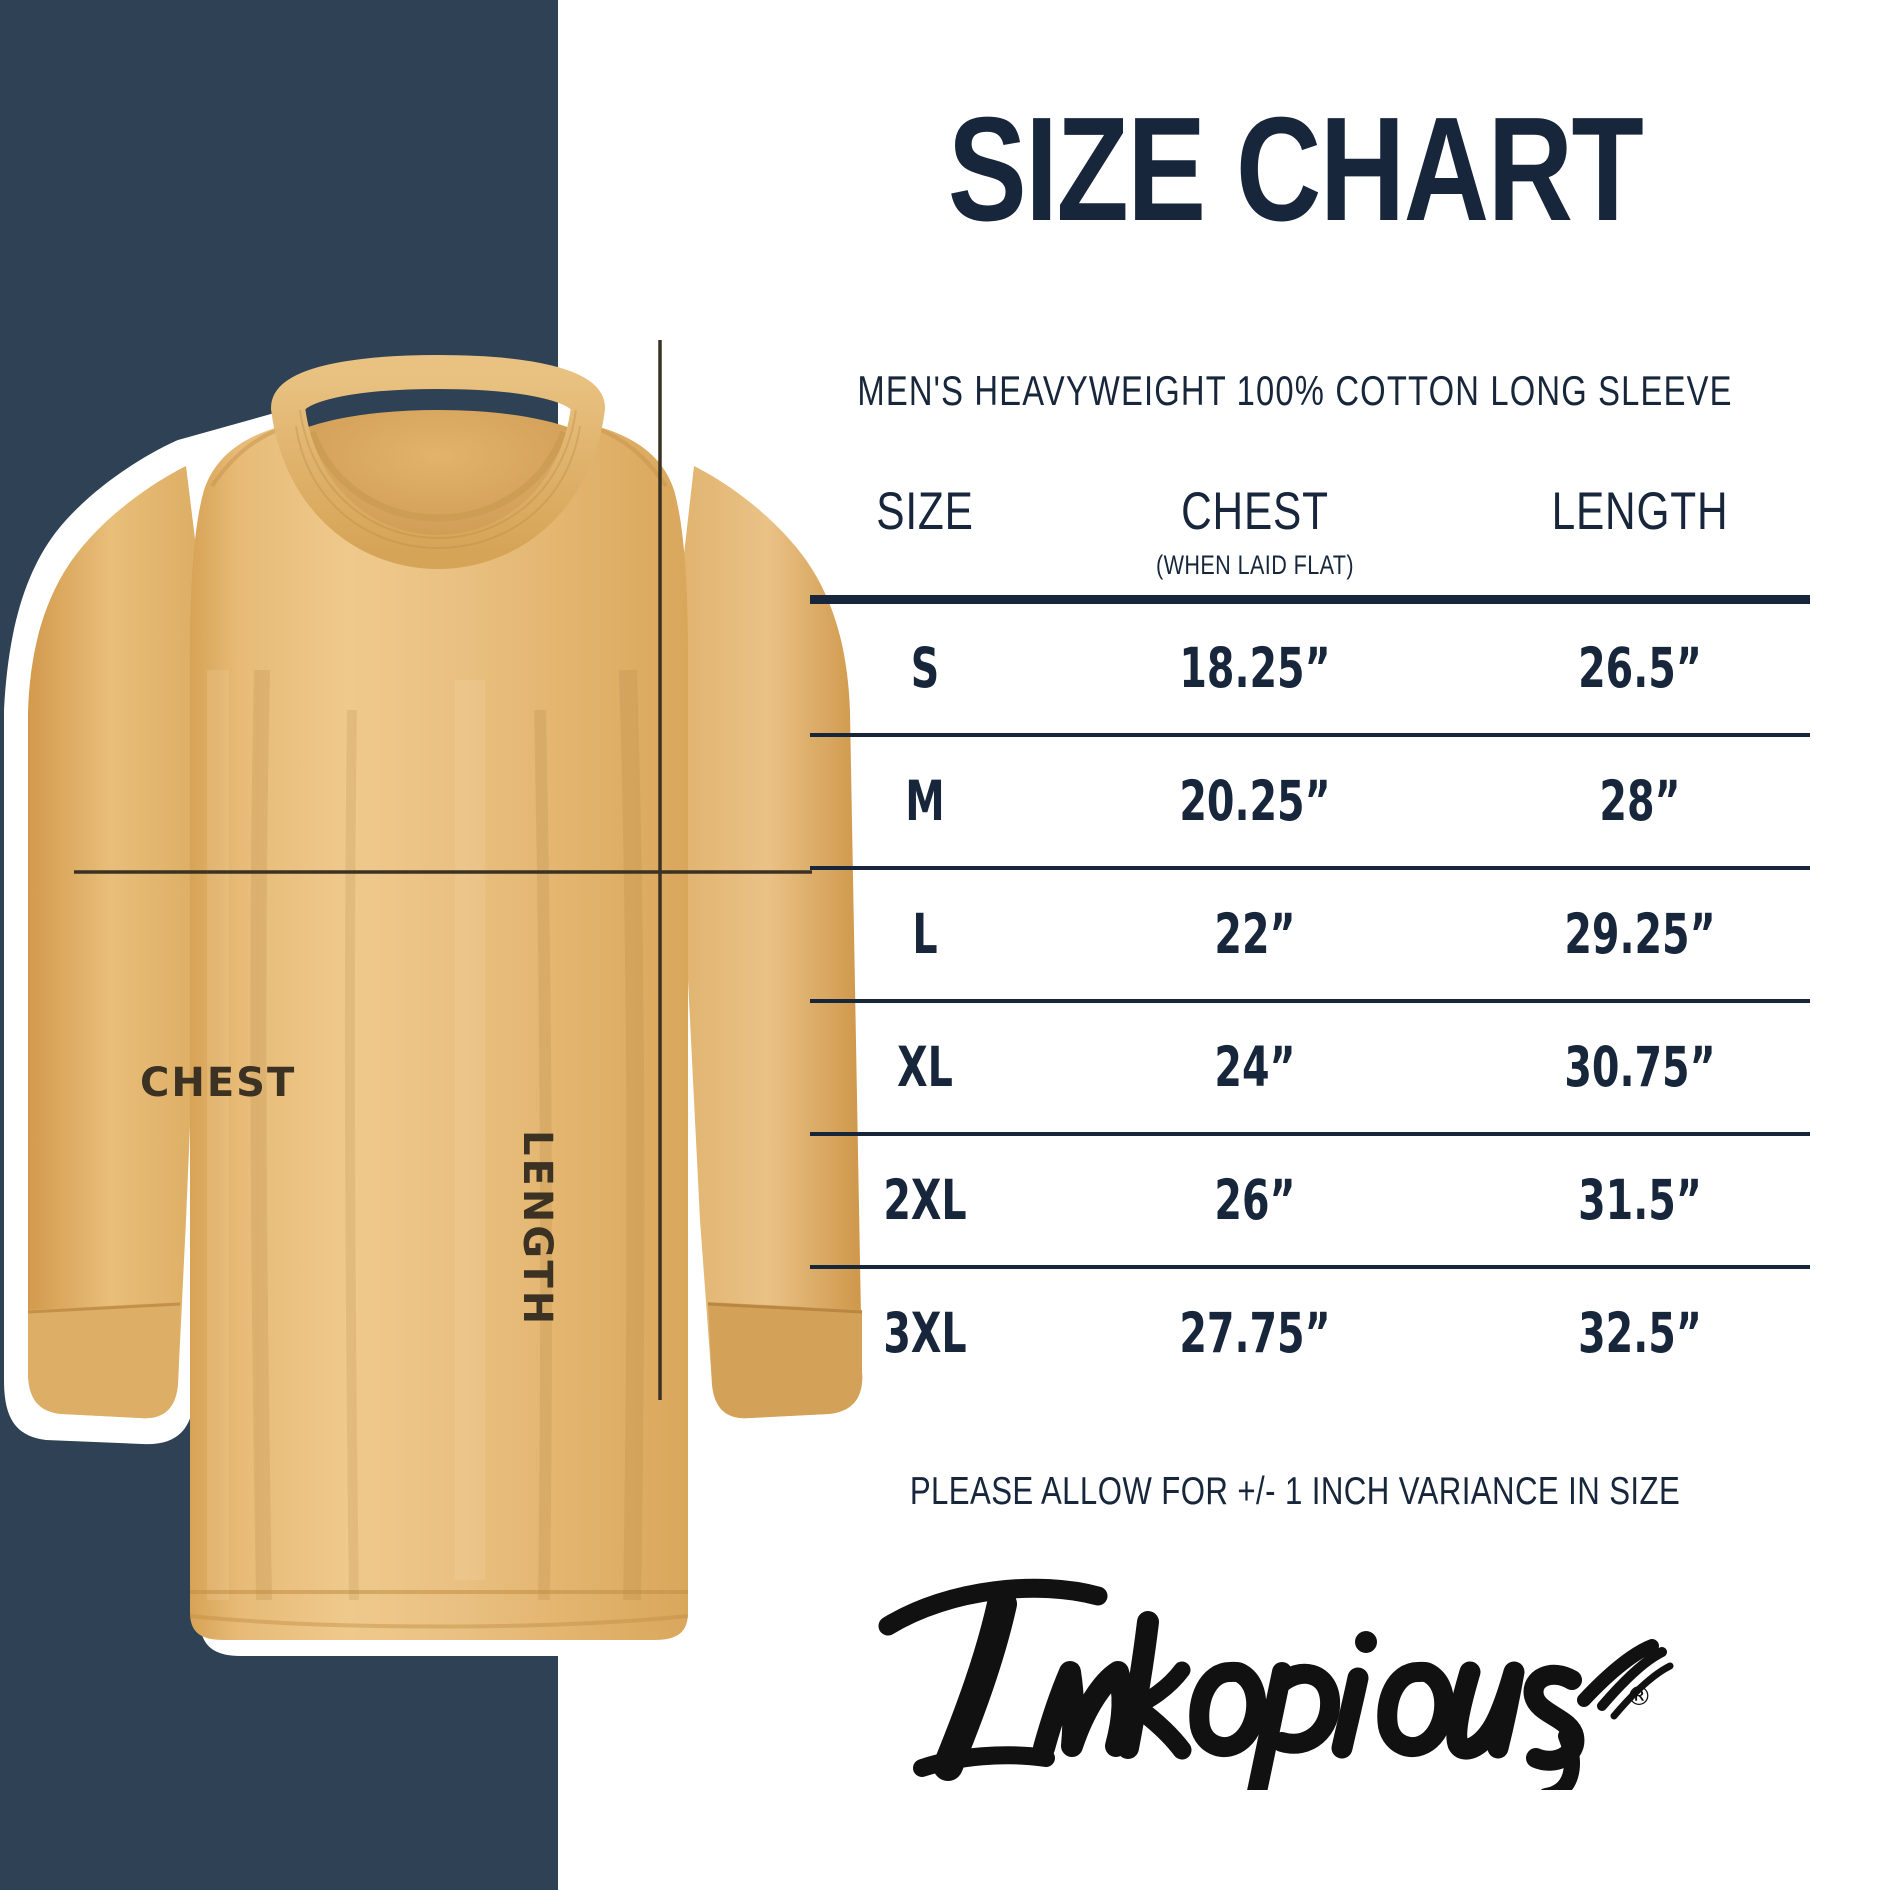 This screenshot has height=1890, width=1890. I want to click on cell-length: 29.25”, so click(1640, 934).